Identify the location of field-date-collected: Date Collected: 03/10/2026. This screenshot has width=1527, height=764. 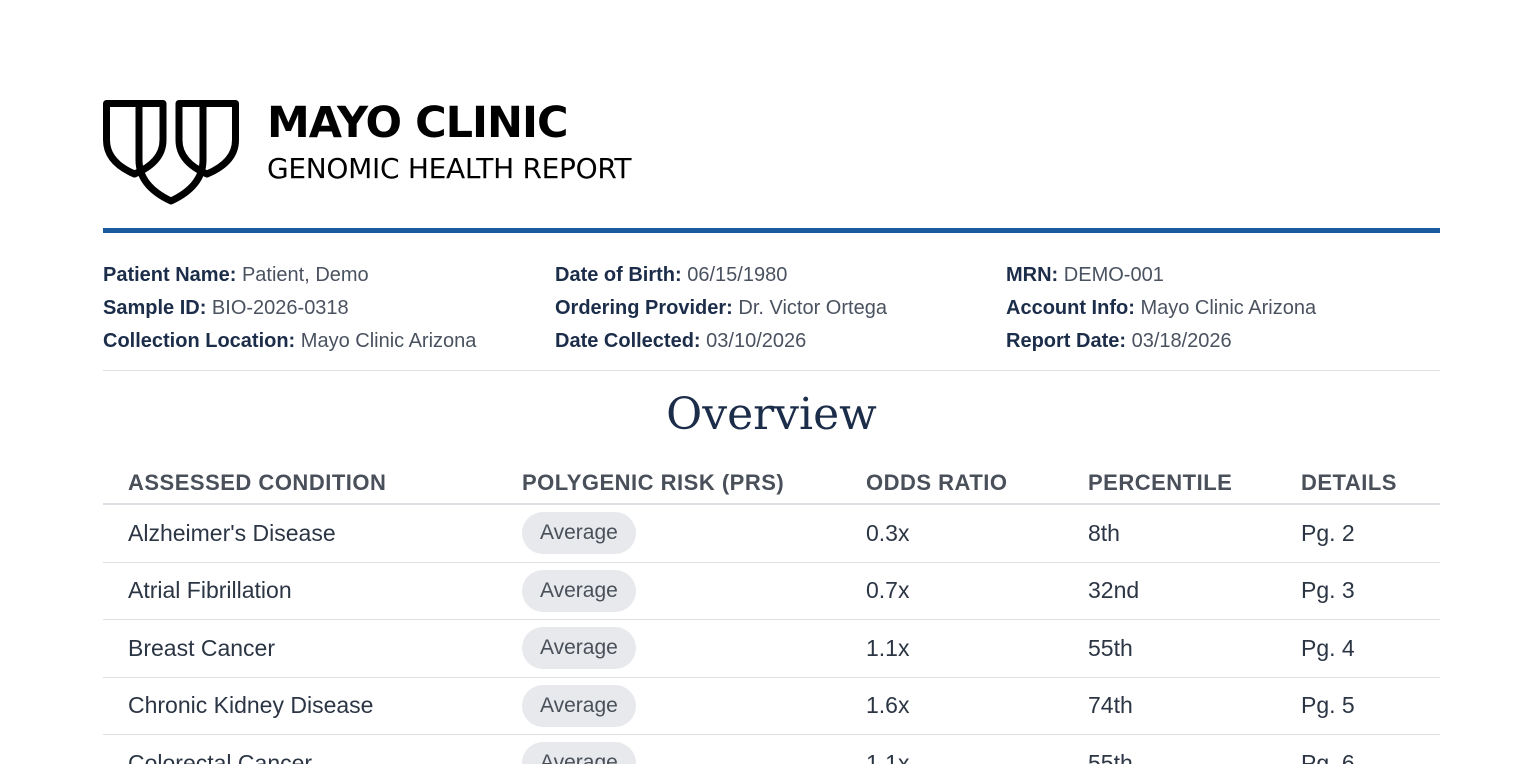
(681, 341).